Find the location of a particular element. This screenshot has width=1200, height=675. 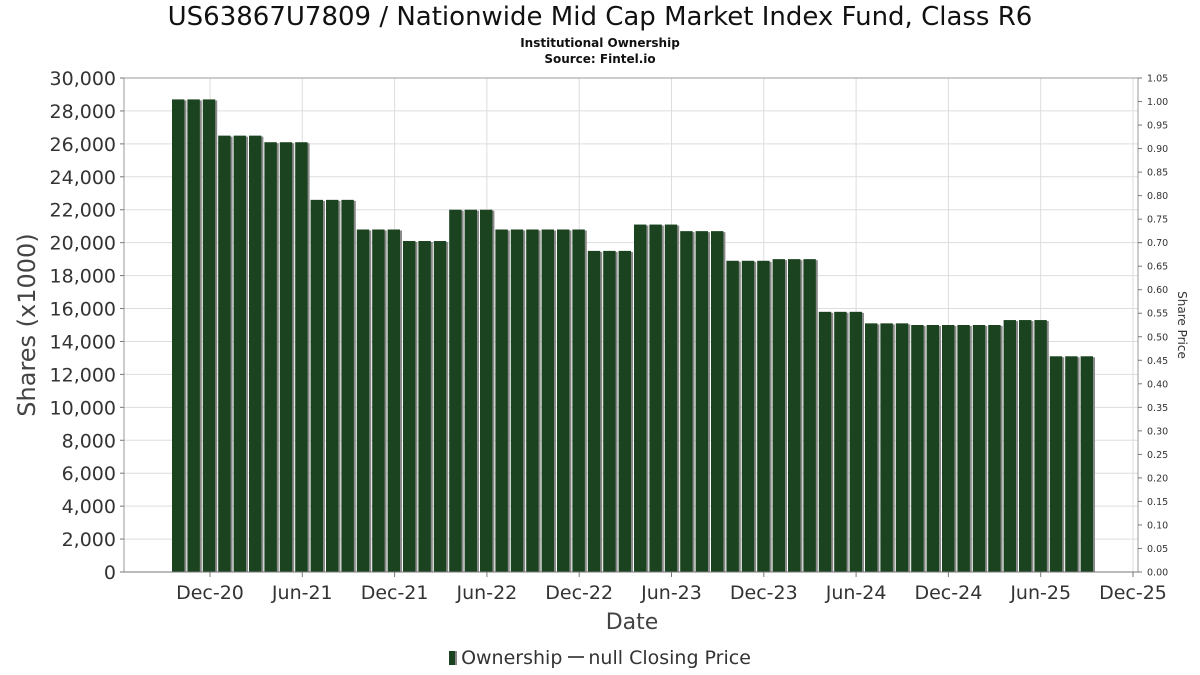

y-tick-label: 20,000 is located at coordinates (83, 244).